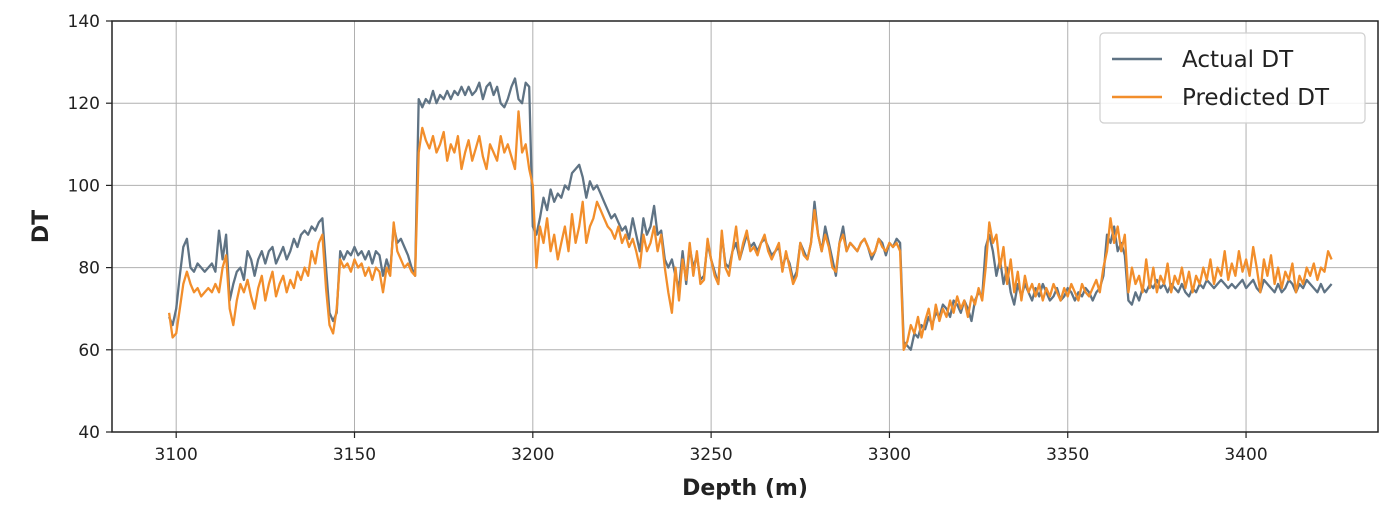  I want to click on y-tick-label-140: 140, so click(84, 22).